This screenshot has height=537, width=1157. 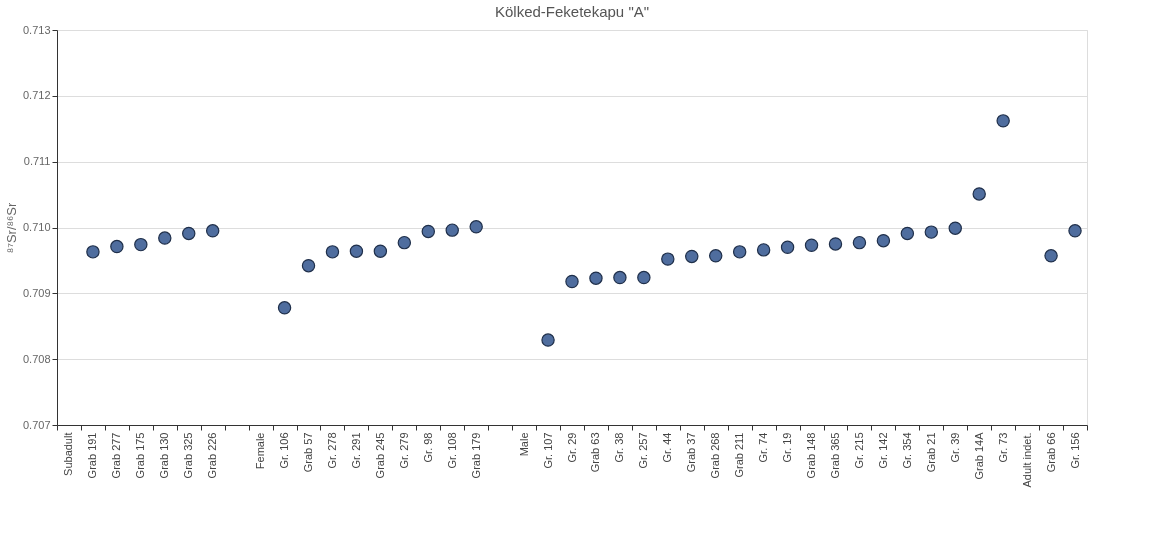 What do you see at coordinates (36, 227) in the screenshot?
I see `y-tick-label: 0.710` at bounding box center [36, 227].